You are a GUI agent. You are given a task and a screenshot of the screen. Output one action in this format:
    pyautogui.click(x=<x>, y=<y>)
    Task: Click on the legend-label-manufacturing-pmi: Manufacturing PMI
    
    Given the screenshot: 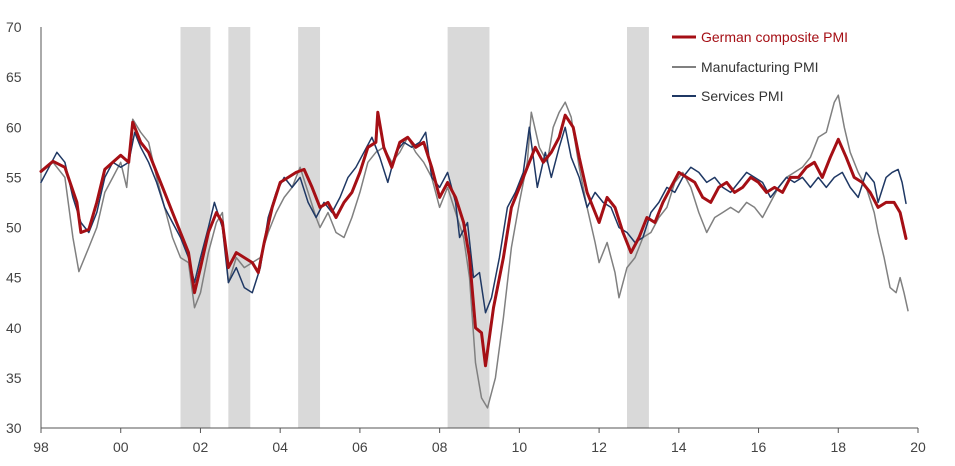 What is the action you would take?
    pyautogui.click(x=760, y=67)
    